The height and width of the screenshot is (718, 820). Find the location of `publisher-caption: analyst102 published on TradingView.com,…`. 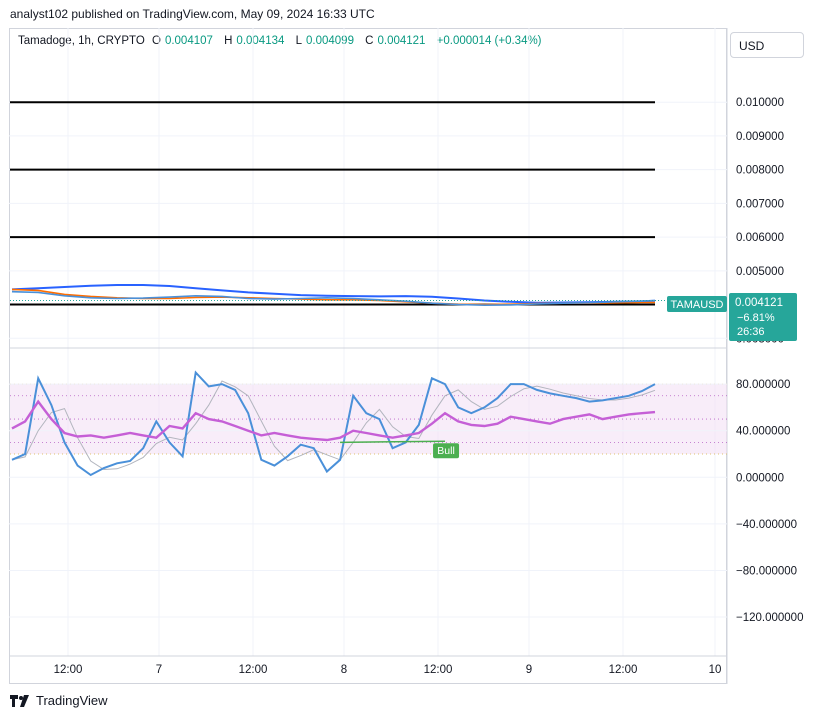

publisher-caption: analyst102 published on TradingView.com,… is located at coordinates (192, 14).